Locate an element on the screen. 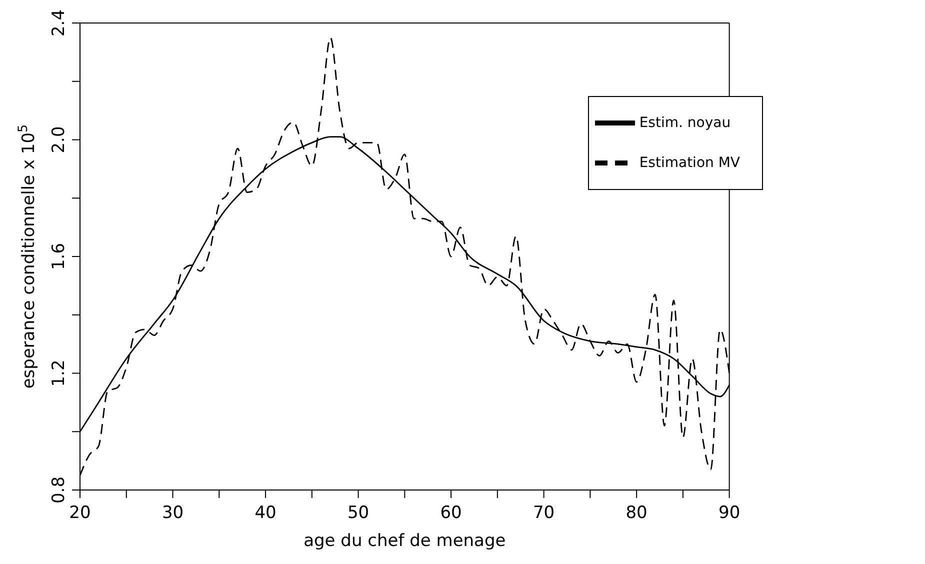 The width and height of the screenshot is (925, 564). x-tick-label: 20 is located at coordinates (80, 513).